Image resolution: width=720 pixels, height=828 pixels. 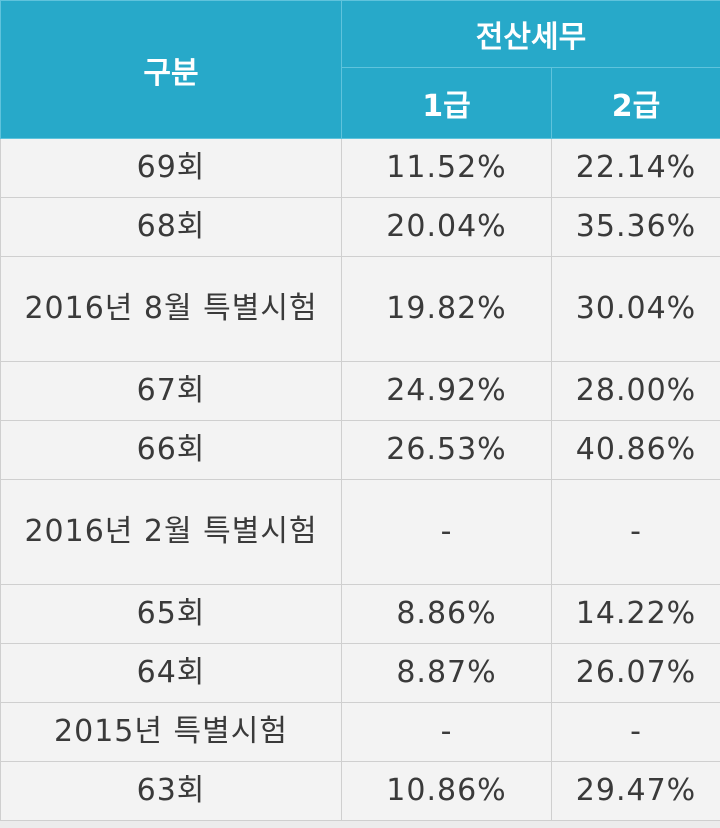 I want to click on group-header: 전산세무, so click(x=530, y=34).